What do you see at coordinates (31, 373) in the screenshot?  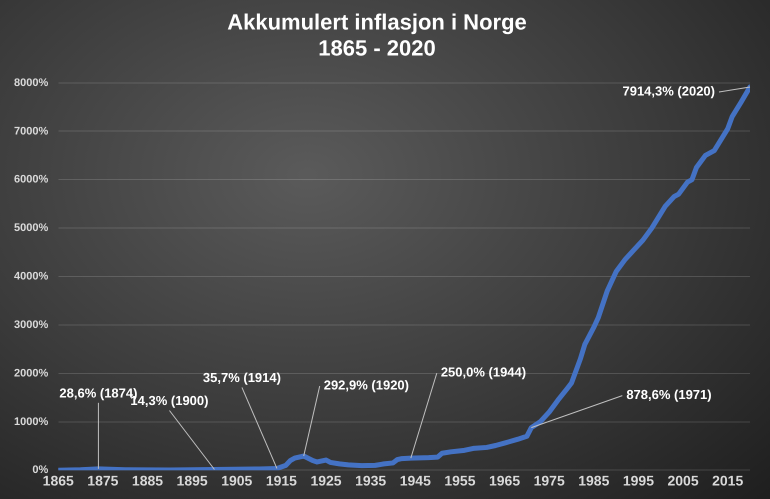 I see `y-tick-label: 2000%` at bounding box center [31, 373].